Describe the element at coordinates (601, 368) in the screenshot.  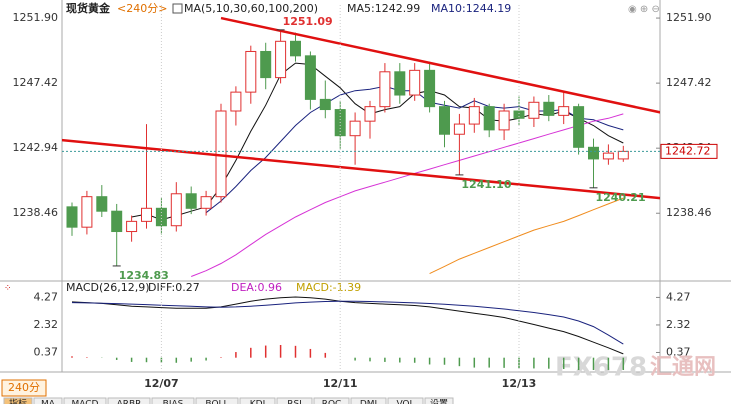
I see `watermark: FX678` at that location.